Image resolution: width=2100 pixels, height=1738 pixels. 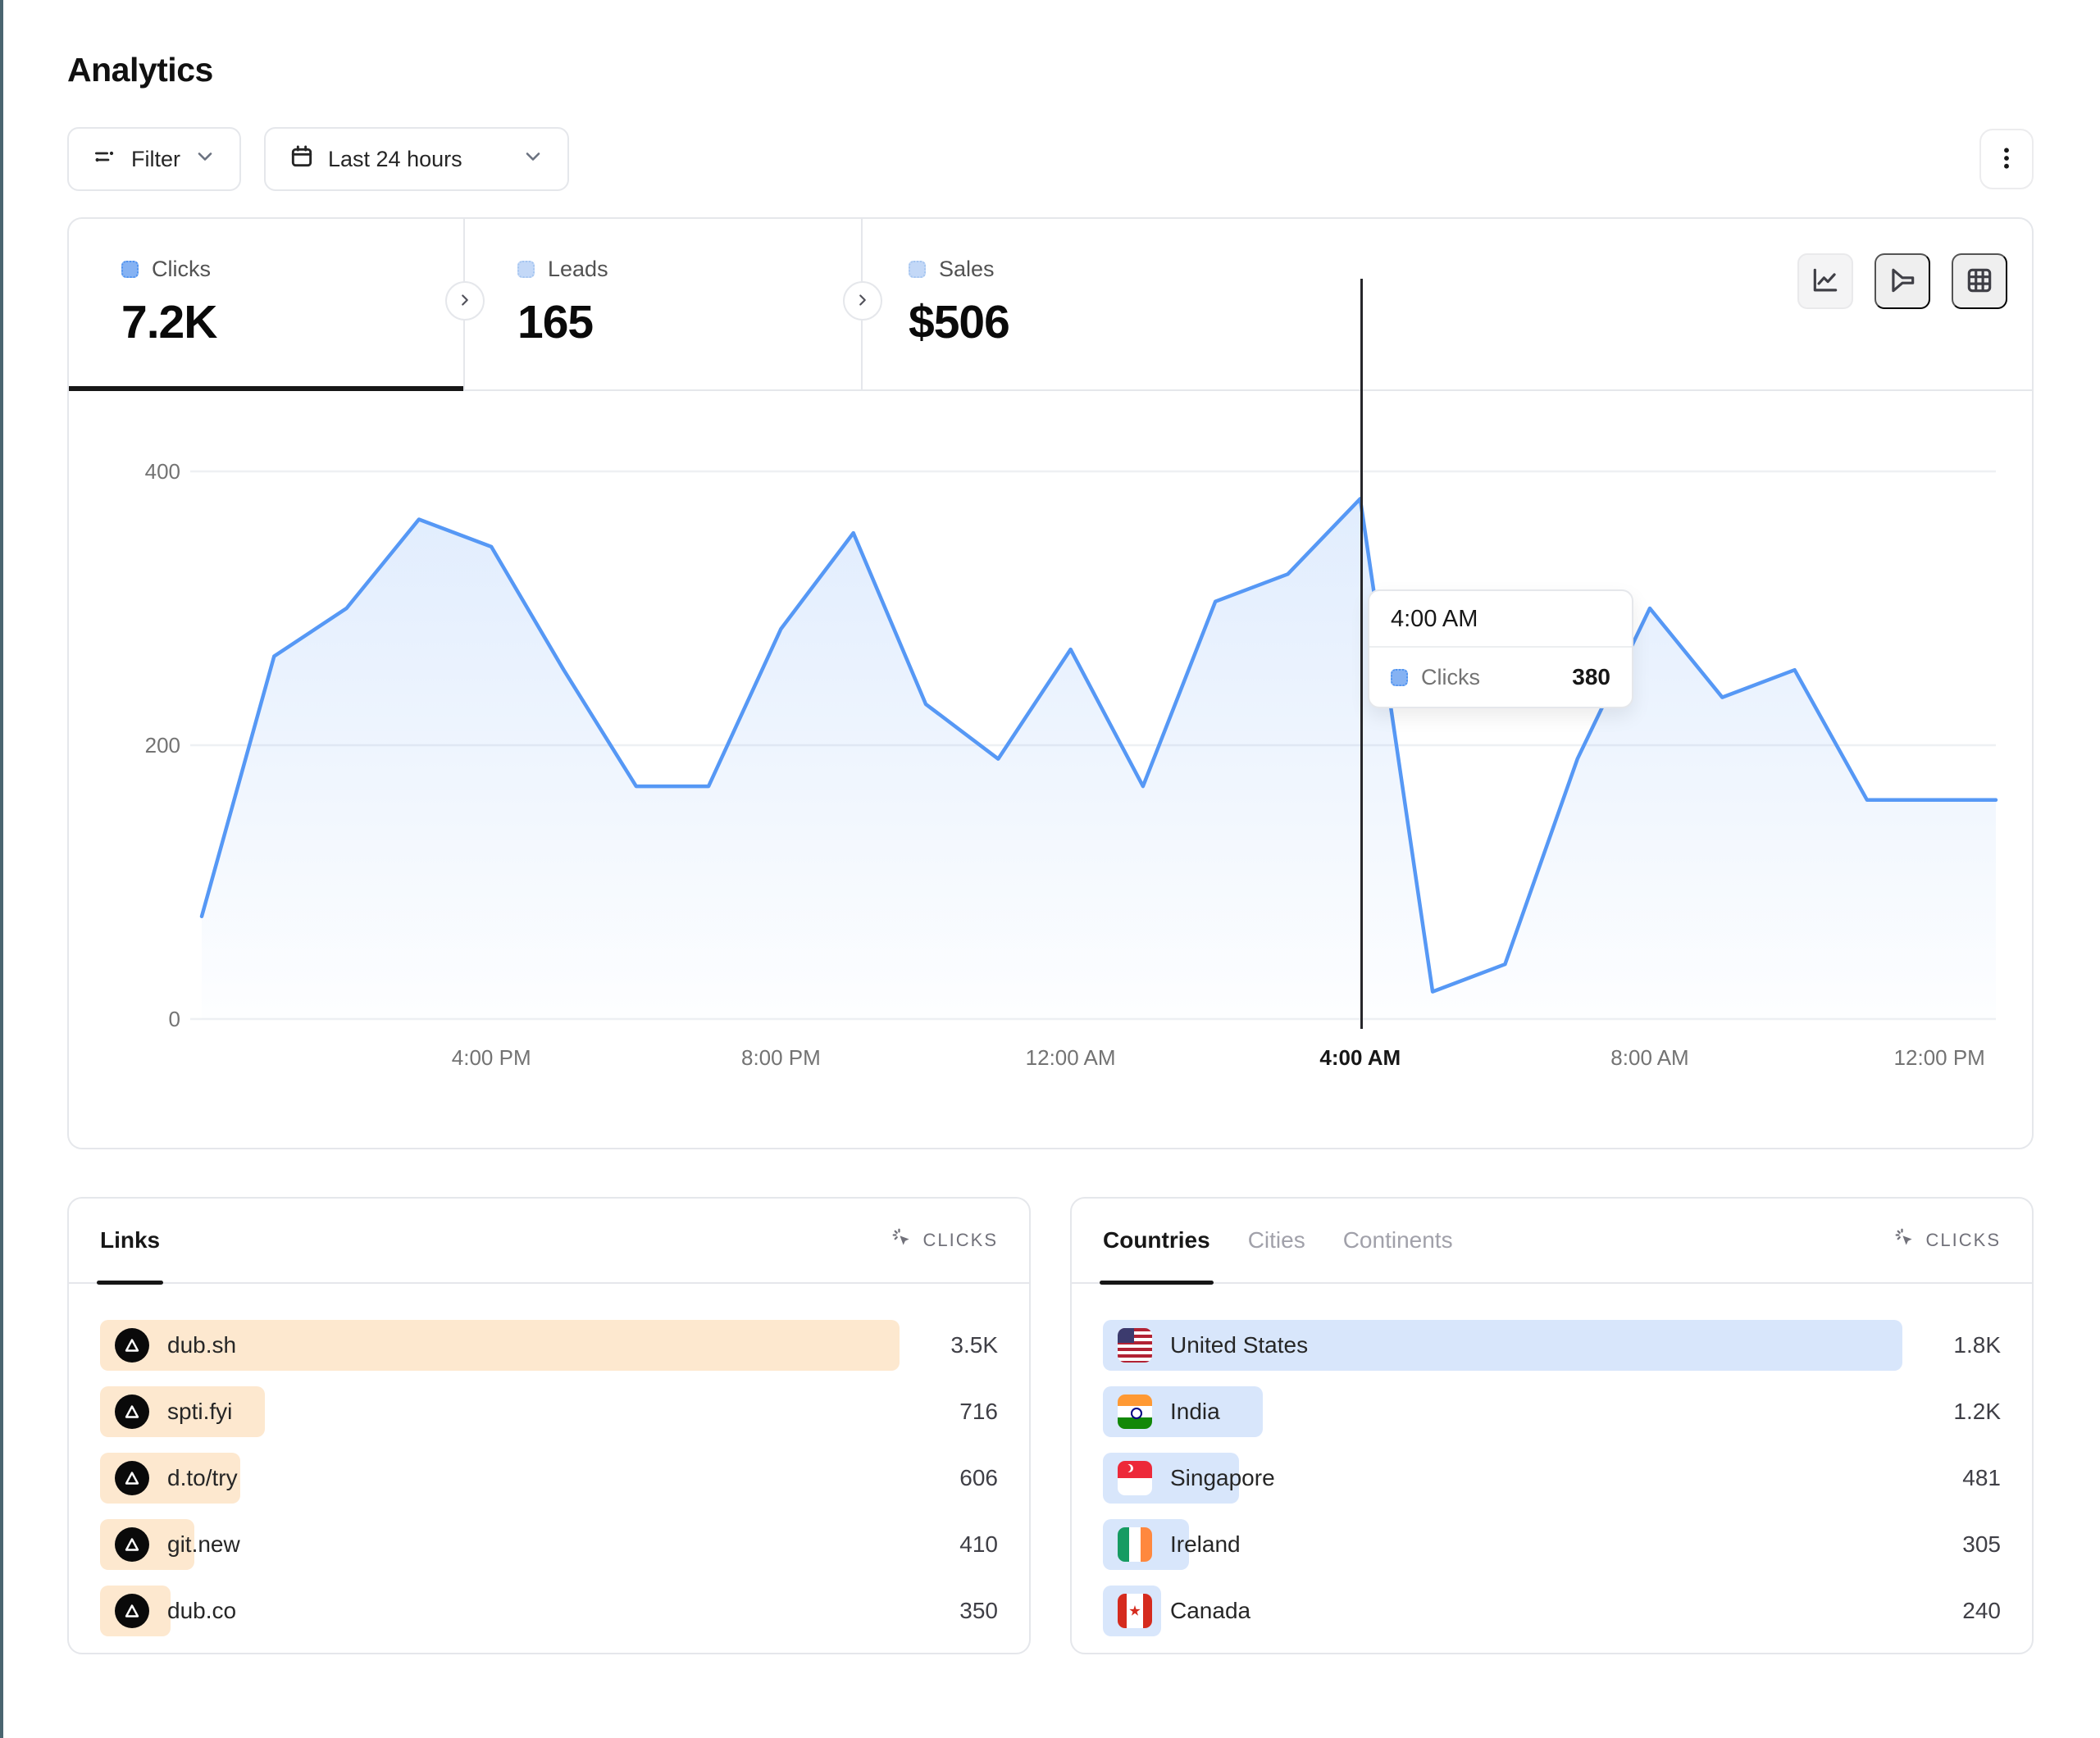 I want to click on countries-metric: CLICKS, so click(x=1947, y=1240).